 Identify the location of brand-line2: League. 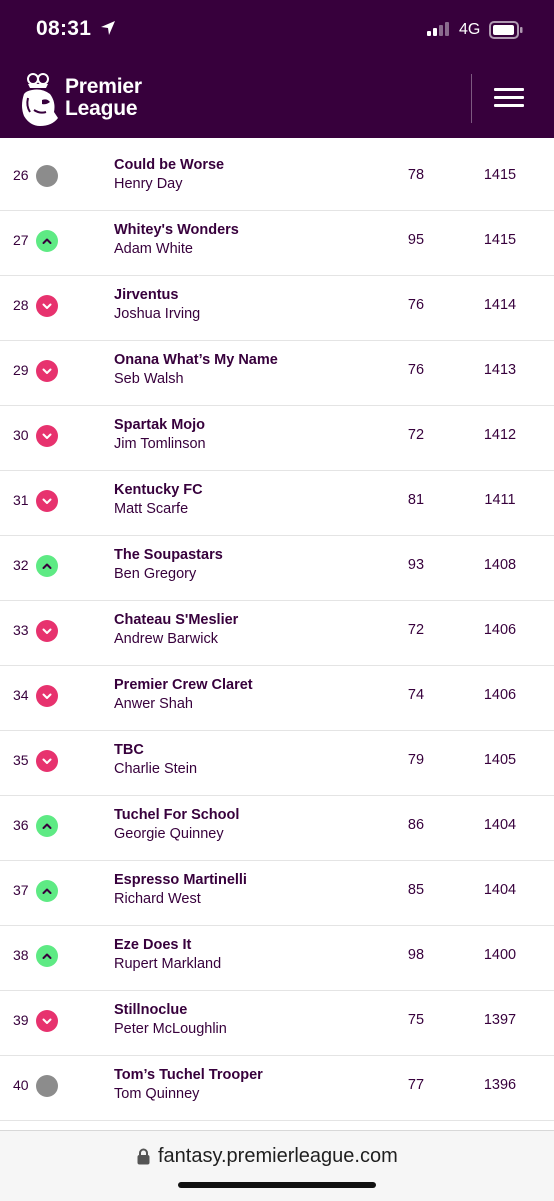
(101, 108).